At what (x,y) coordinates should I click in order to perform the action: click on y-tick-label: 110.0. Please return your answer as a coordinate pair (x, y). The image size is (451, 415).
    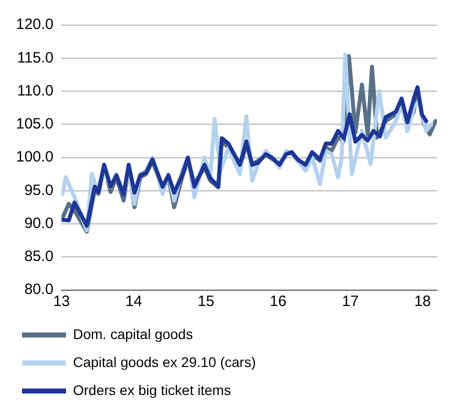
    Looking at the image, I should click on (35, 91).